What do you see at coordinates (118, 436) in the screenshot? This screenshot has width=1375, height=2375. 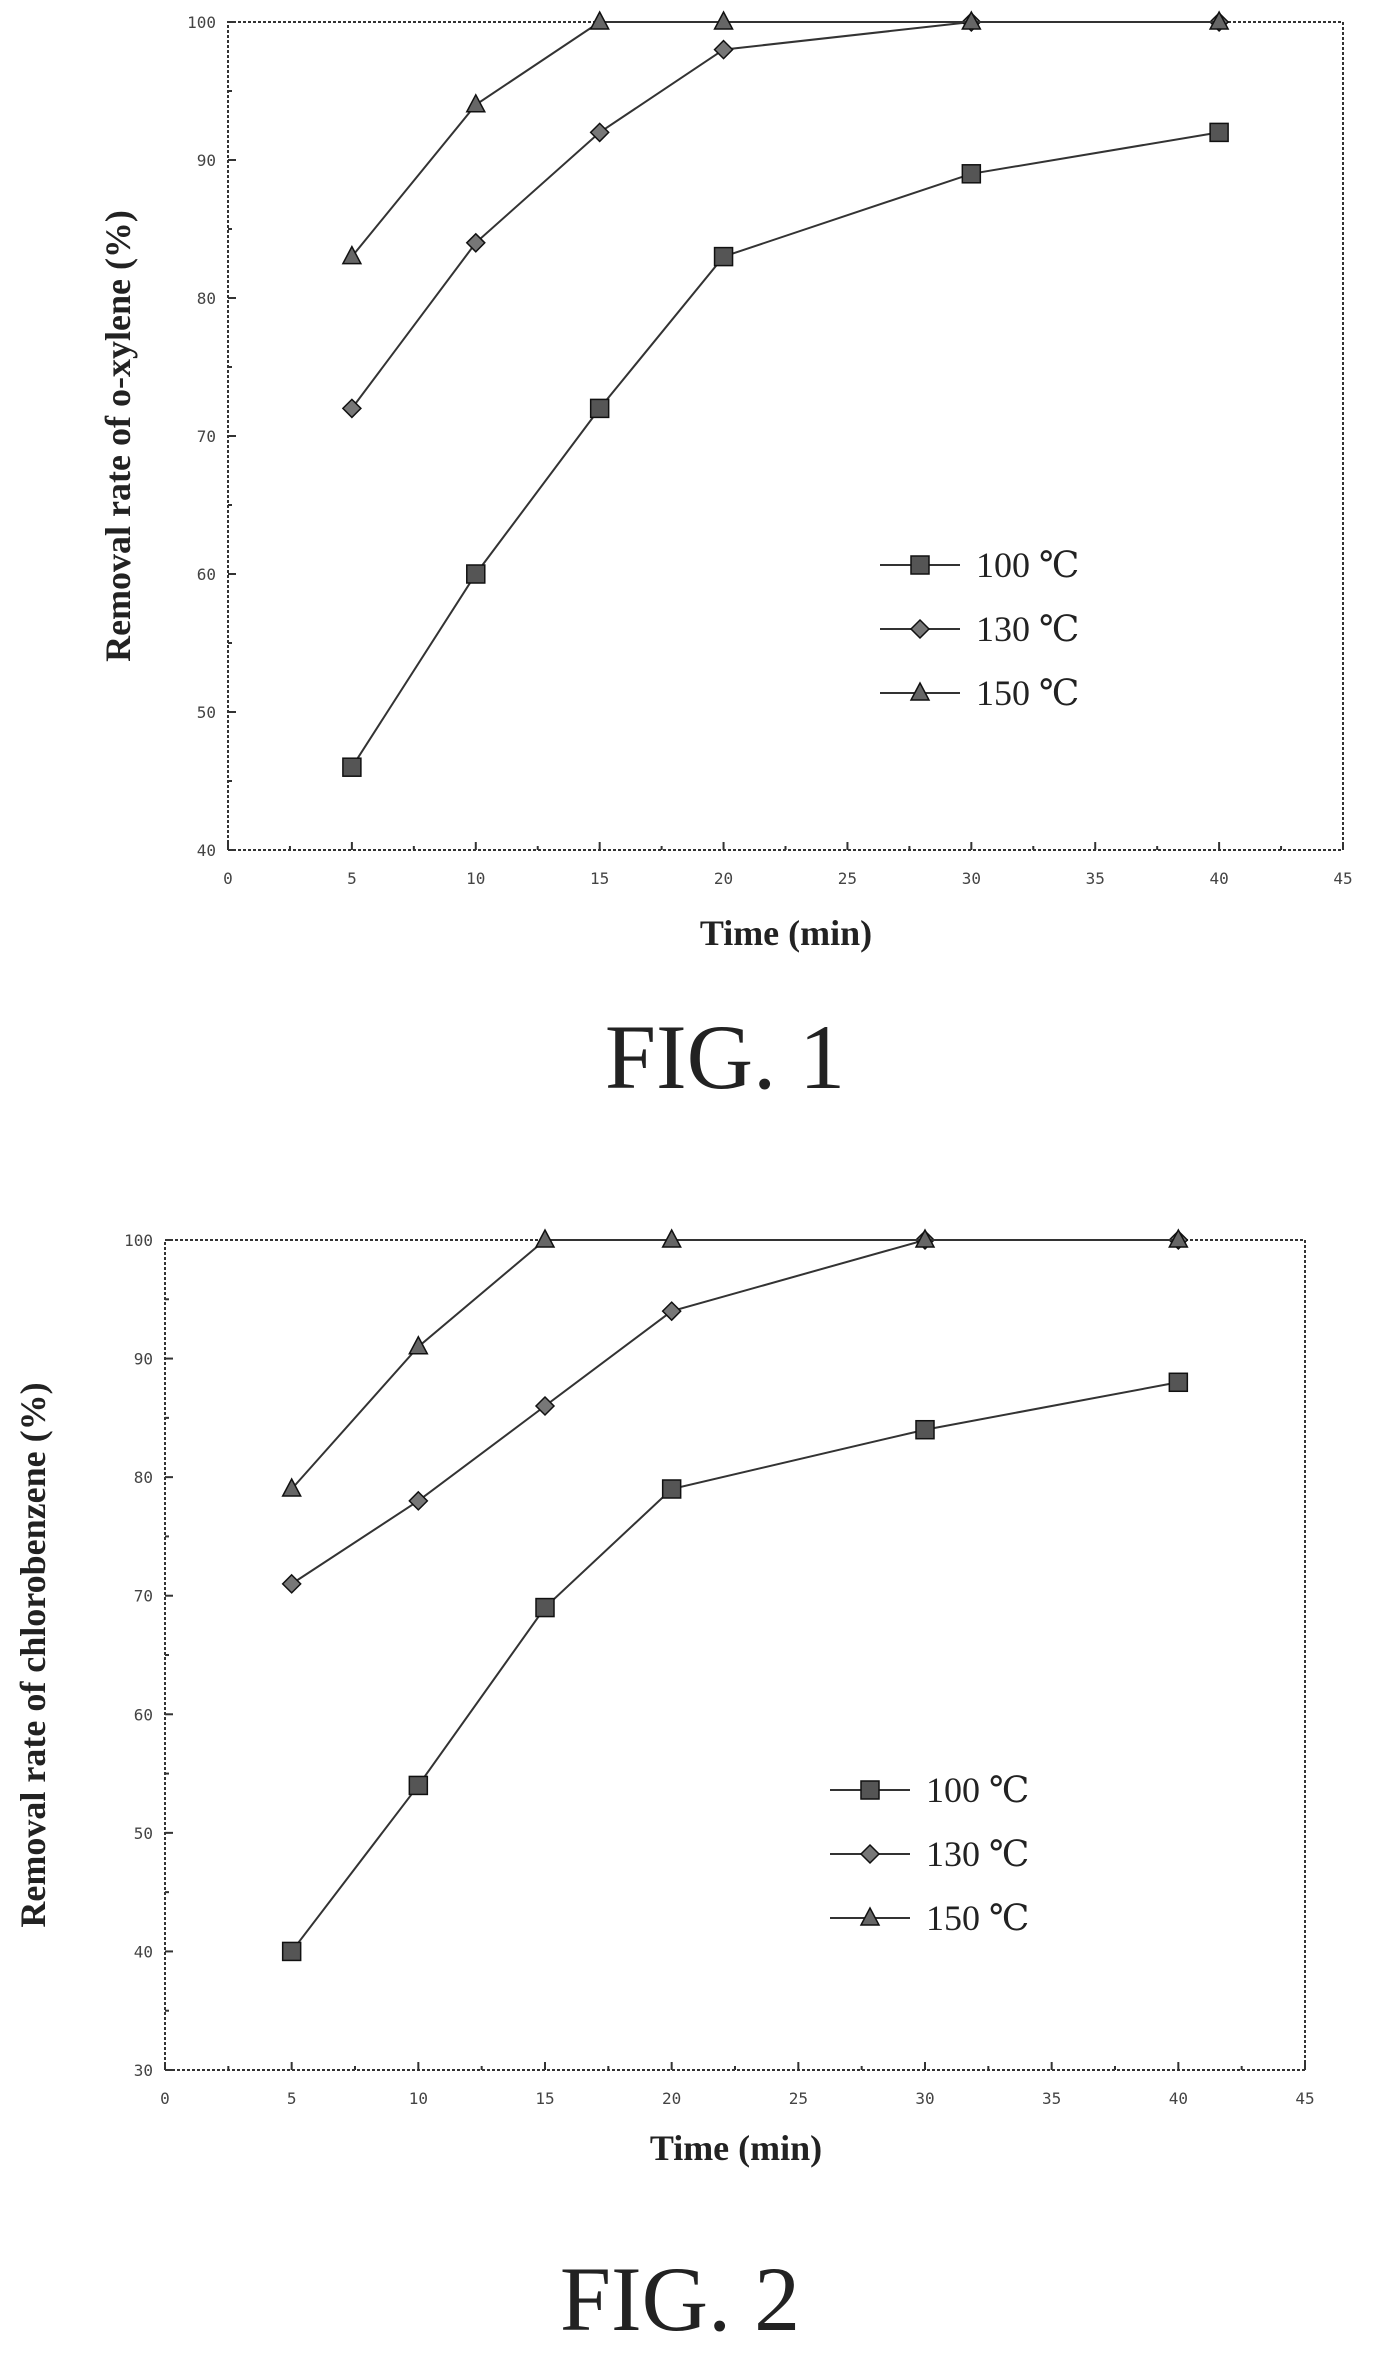 I see `y-axis-label: Removal rate of o-xylene (%)` at bounding box center [118, 436].